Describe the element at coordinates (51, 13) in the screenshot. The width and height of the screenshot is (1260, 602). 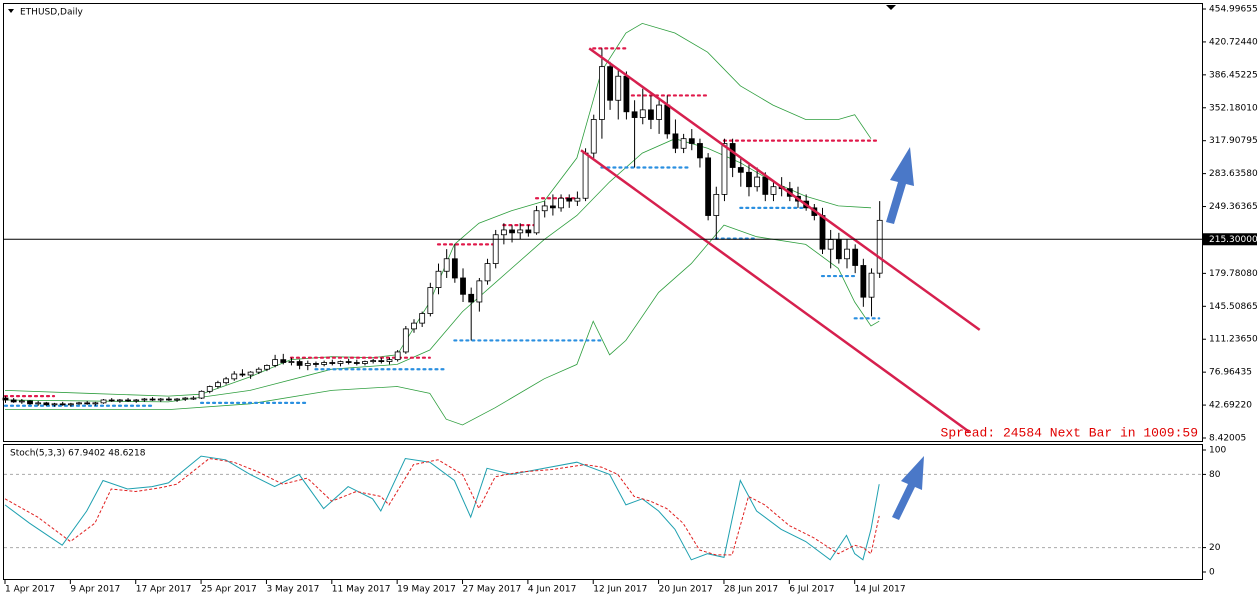
I see `chart-title: ETHUSD,Daily` at that location.